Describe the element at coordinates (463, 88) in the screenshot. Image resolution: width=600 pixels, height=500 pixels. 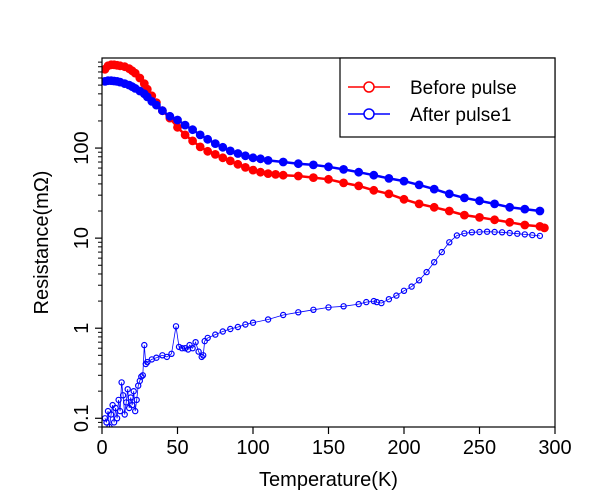
I see `legend-label: Before pulse` at that location.